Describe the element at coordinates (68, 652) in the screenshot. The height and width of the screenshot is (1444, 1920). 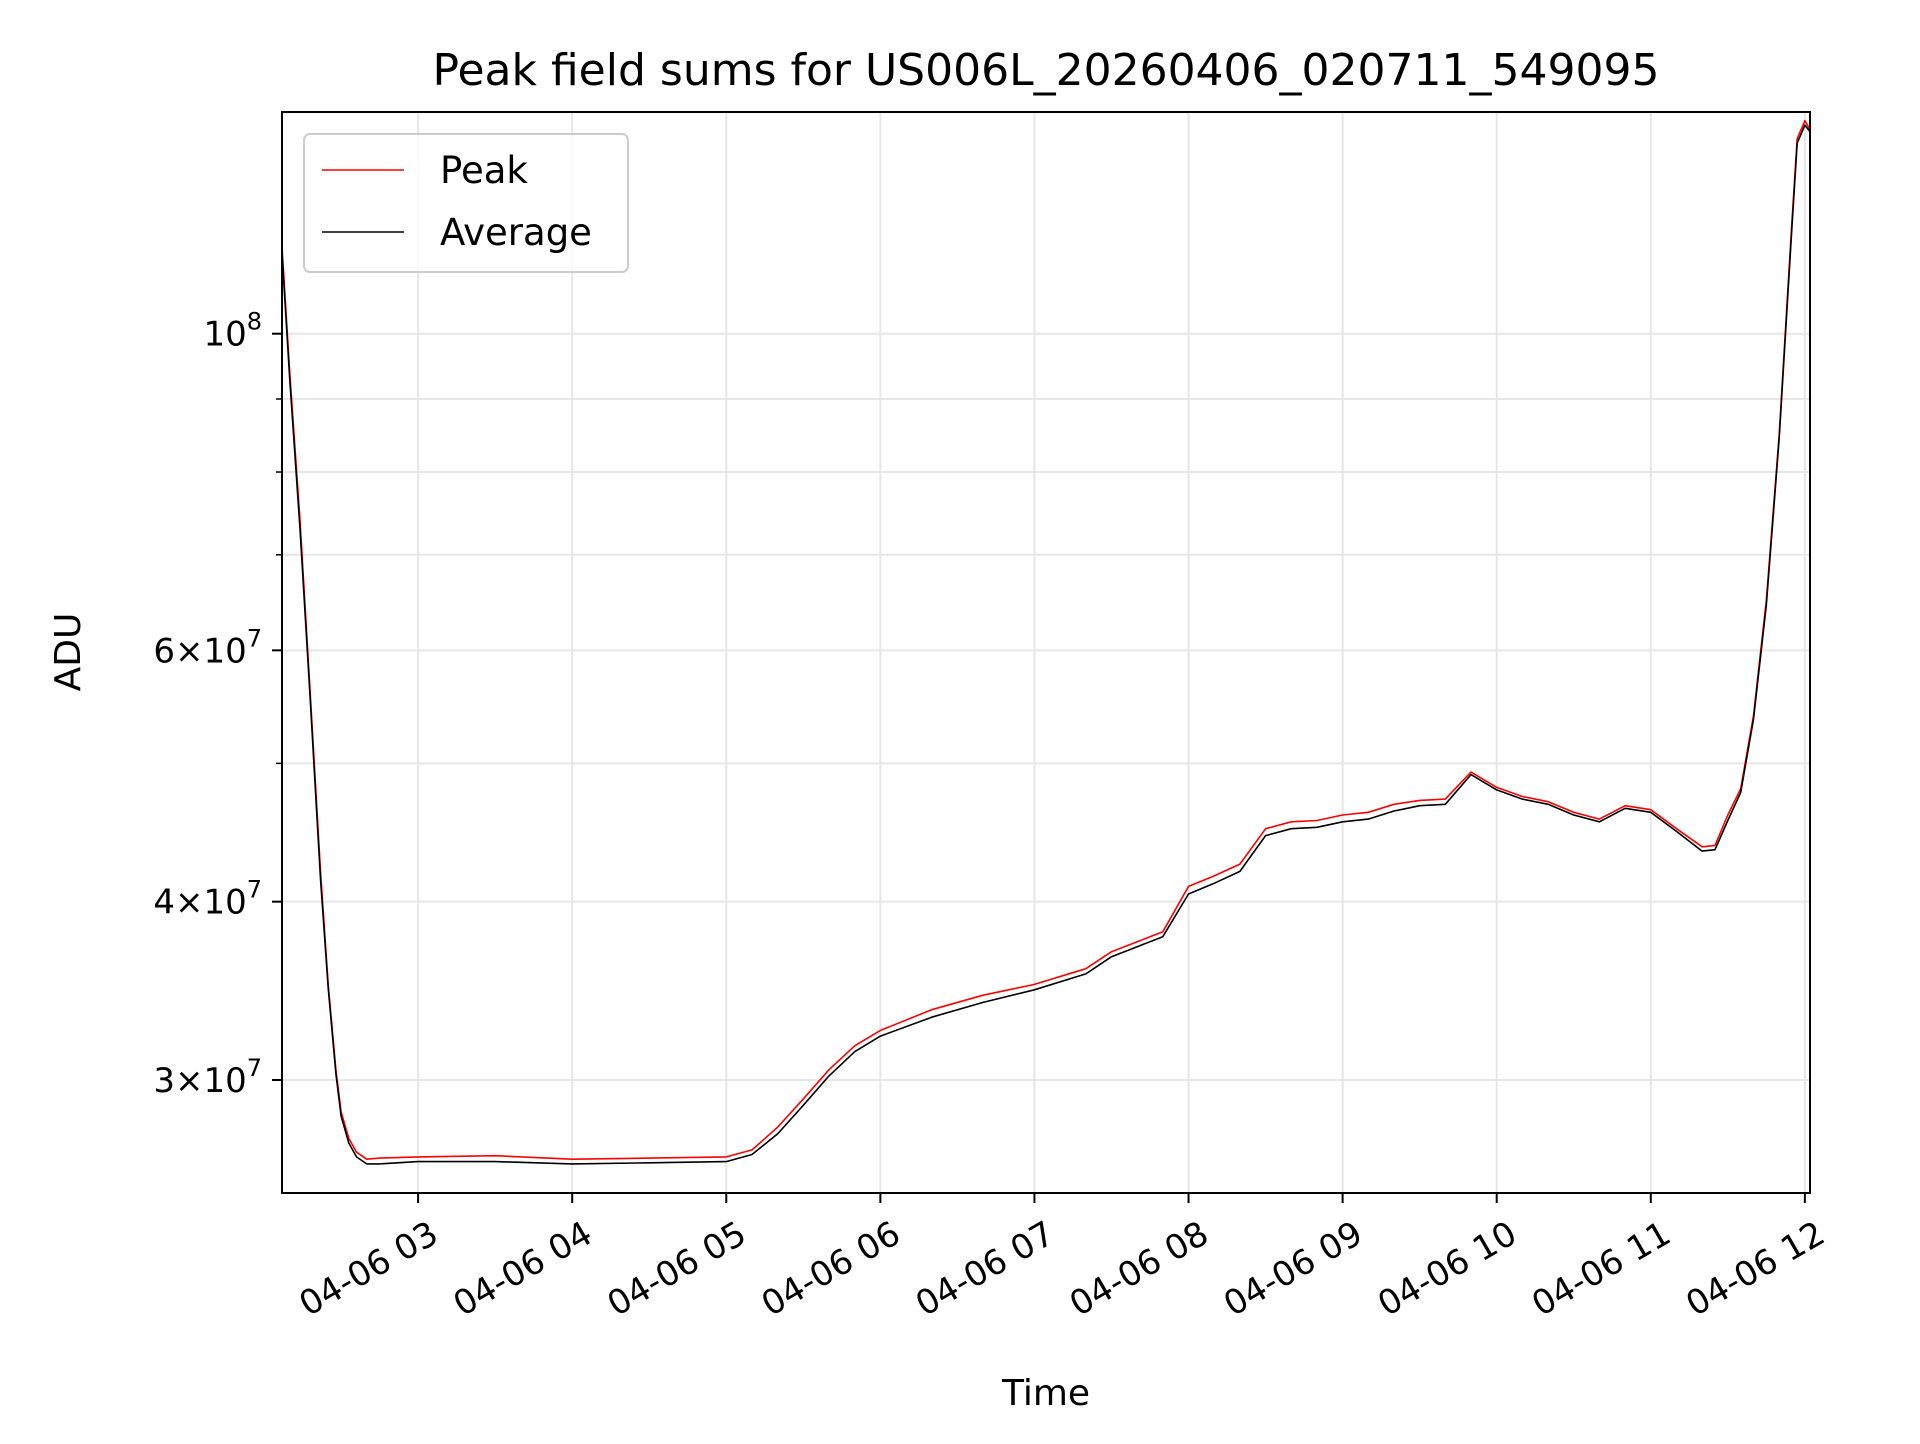
I see `y-axis-label: ADU` at that location.